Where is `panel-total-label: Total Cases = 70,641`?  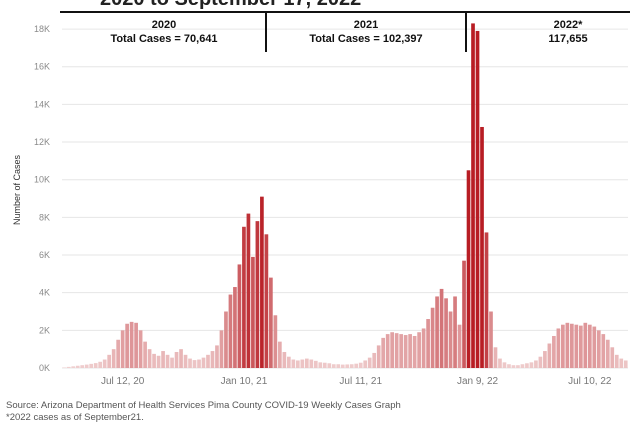 panel-total-label: Total Cases = 70,641 is located at coordinates (163, 39).